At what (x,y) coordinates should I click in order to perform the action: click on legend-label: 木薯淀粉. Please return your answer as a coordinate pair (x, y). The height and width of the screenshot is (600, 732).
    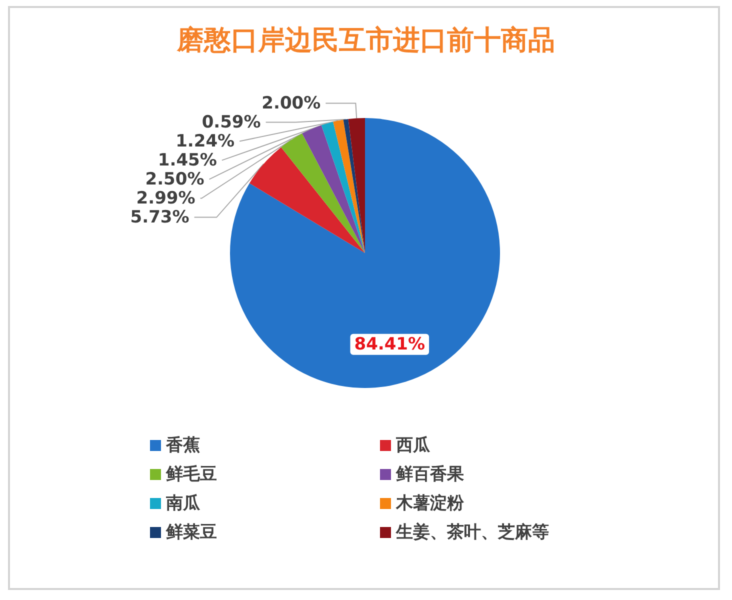
    Looking at the image, I should click on (430, 504).